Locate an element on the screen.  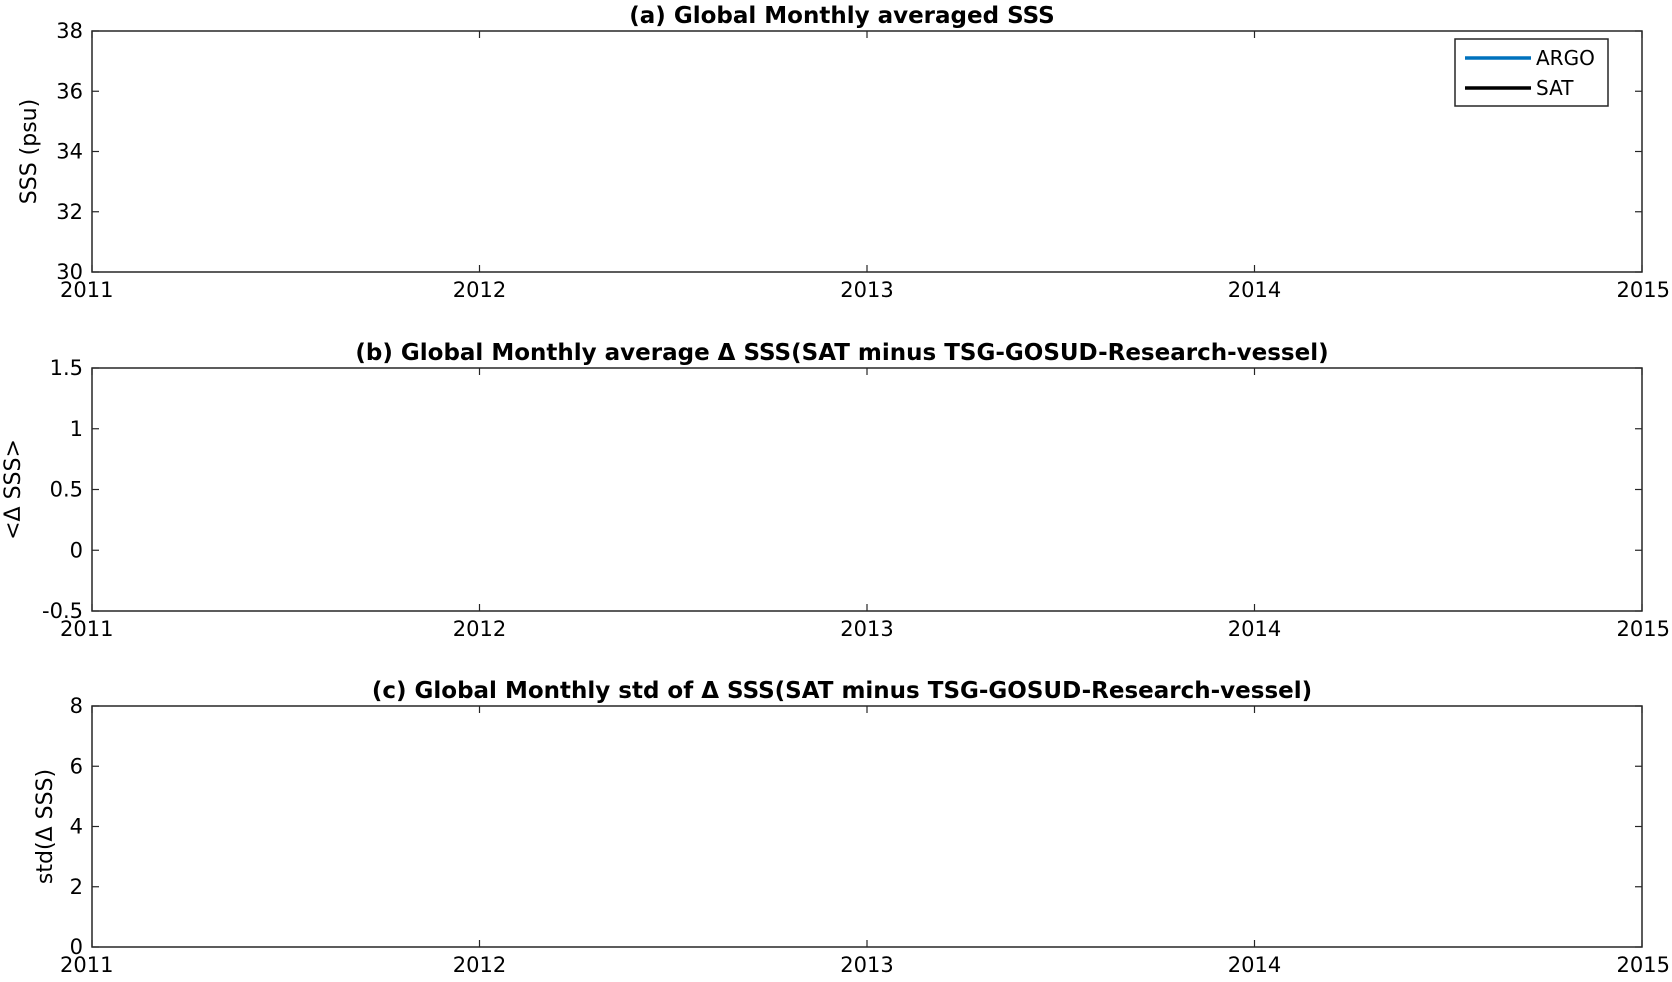
y-tick-label: 32 is located at coordinates (69, 212).